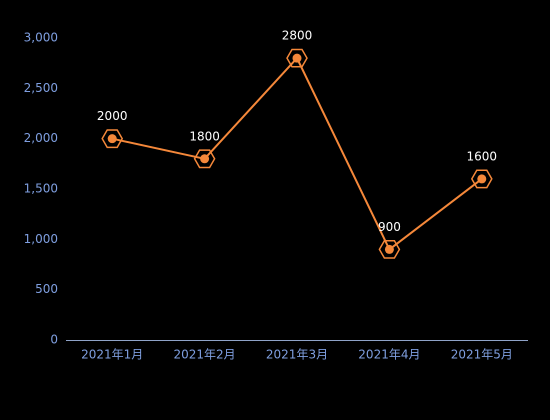 This screenshot has width=550, height=420. I want to click on data-label: 2800, so click(297, 36).